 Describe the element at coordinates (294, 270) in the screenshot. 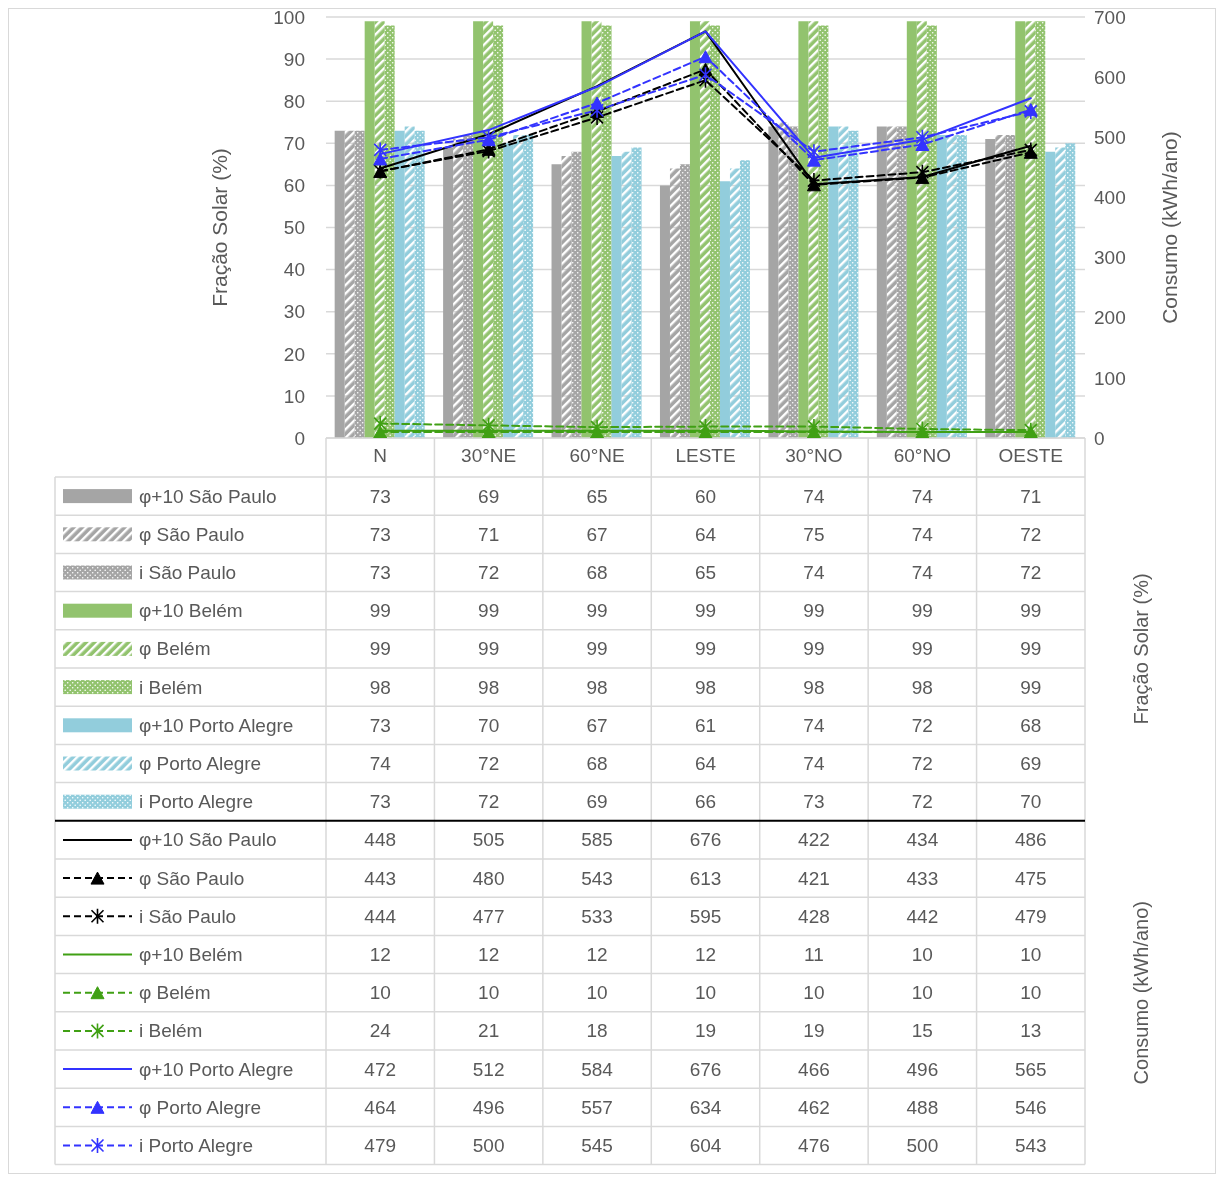

I see `y-tick-label: 40` at that location.